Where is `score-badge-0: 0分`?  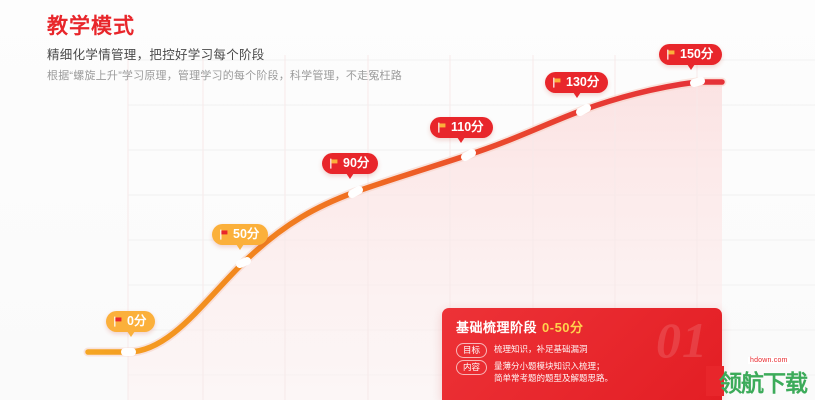
score-badge-0: 0分 is located at coordinates (131, 324).